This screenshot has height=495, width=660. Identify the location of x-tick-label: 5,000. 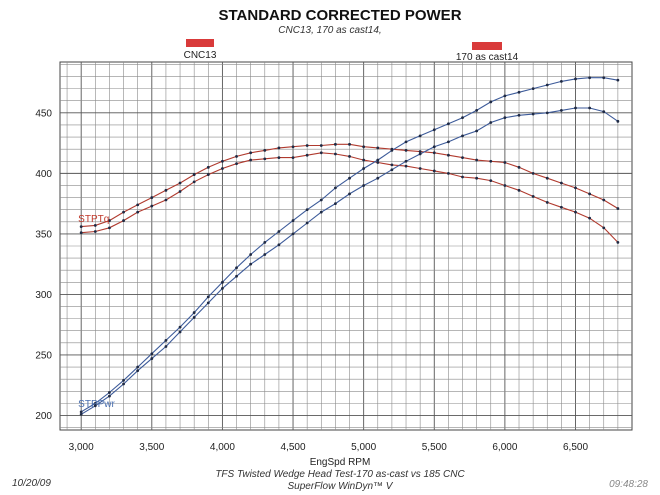
(363, 447).